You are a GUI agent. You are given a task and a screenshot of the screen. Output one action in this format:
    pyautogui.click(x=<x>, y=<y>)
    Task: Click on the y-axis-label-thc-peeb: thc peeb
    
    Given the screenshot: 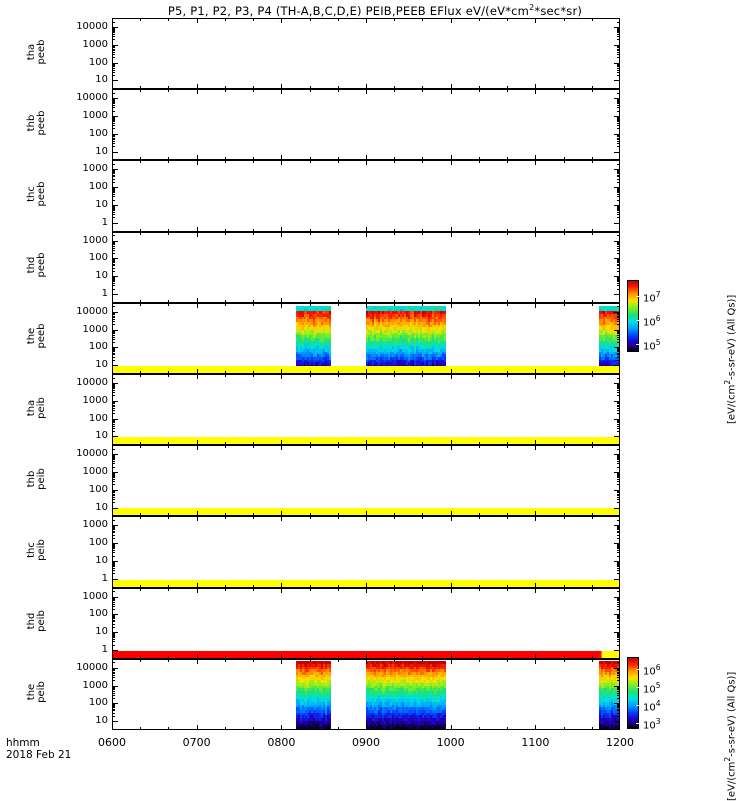 What is the action you would take?
    pyautogui.click(x=36, y=194)
    